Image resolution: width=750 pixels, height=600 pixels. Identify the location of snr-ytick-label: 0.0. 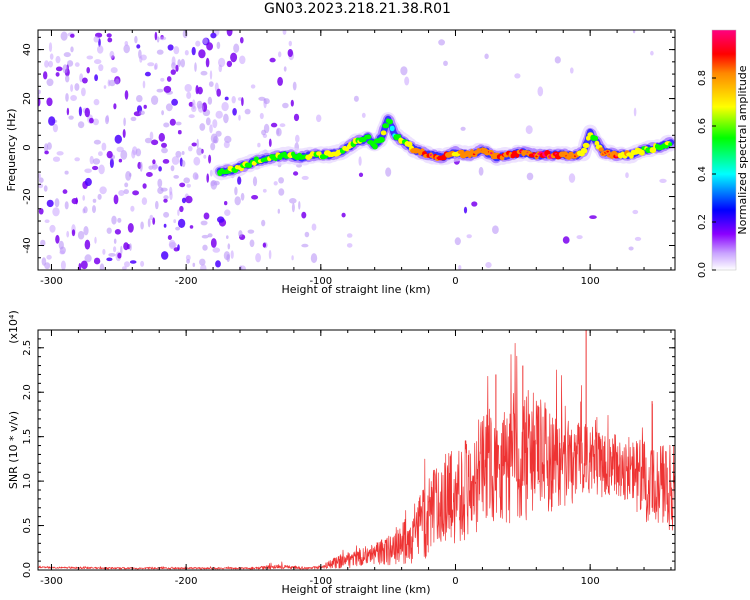
(27, 570).